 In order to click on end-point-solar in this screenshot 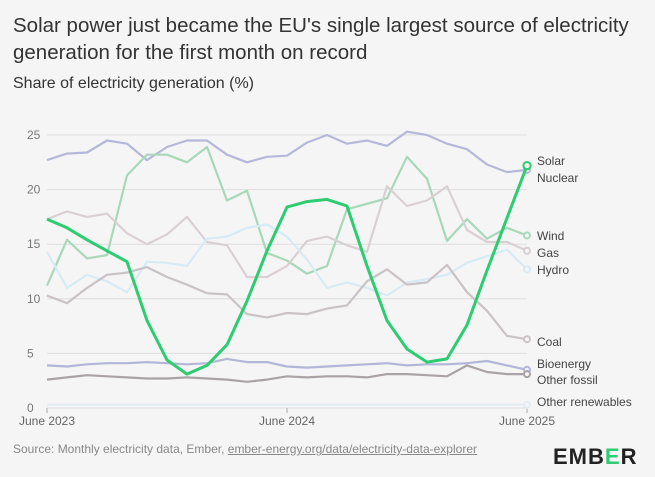, I will do `click(527, 165)`.